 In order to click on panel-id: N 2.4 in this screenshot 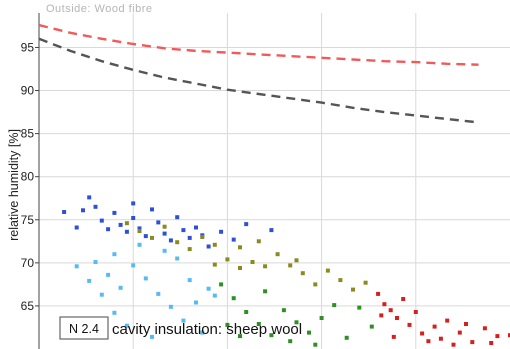, I will do `click(84, 329)`.